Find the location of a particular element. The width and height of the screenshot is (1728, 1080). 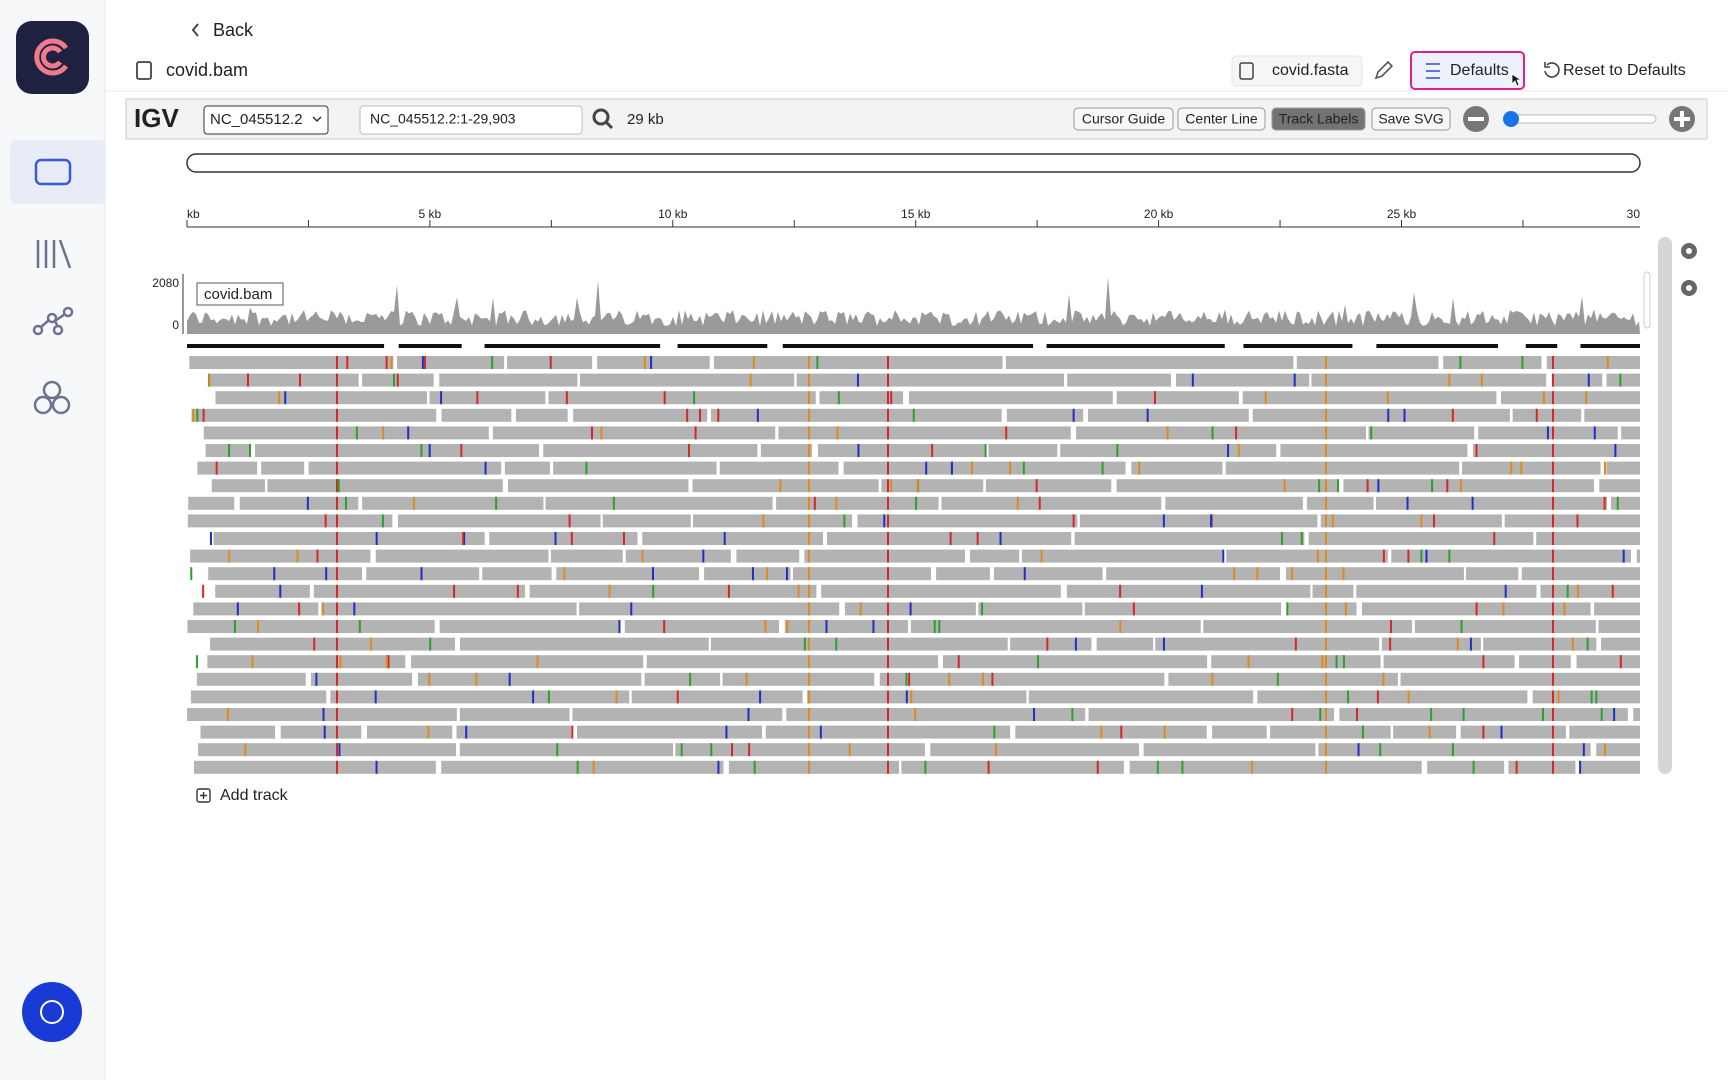

add-track: Add track is located at coordinates (254, 795).